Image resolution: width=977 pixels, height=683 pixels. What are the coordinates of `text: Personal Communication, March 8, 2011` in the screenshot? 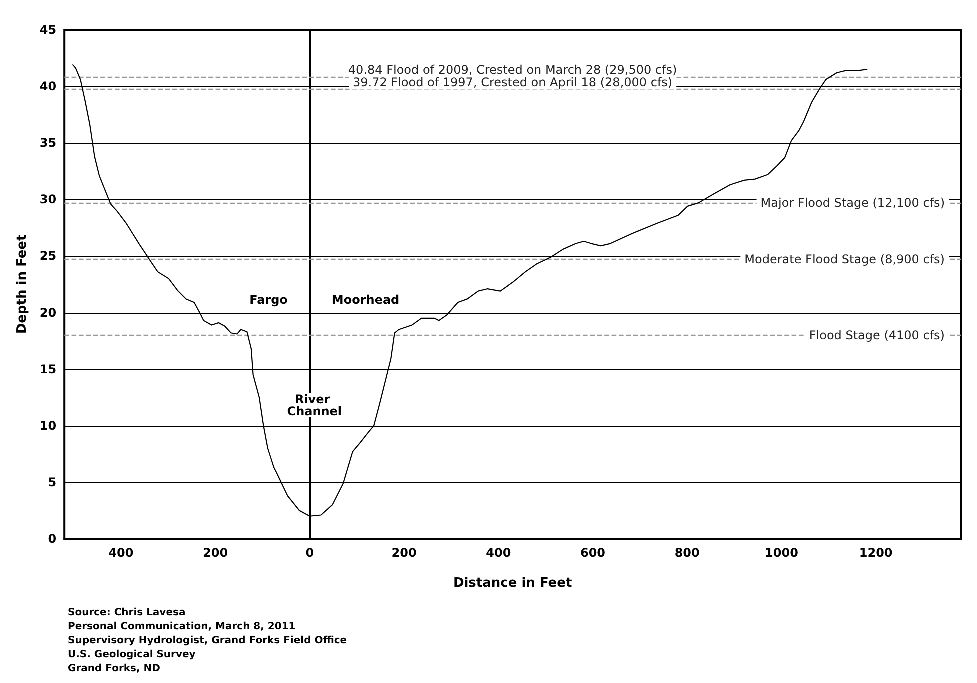 It's located at (182, 627).